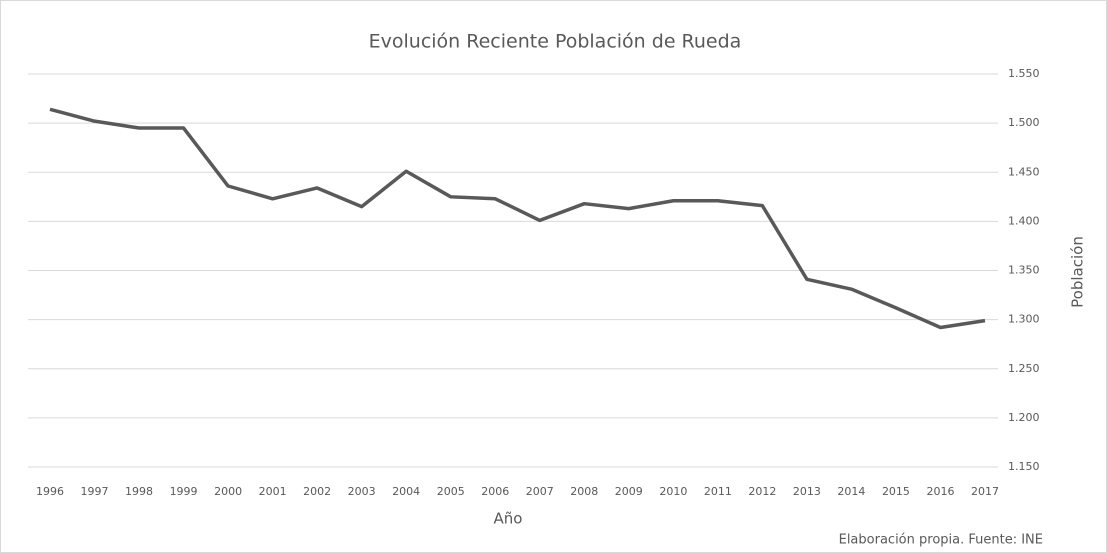 The image size is (1107, 553). I want to click on x-tick-label: 2007, so click(540, 491).